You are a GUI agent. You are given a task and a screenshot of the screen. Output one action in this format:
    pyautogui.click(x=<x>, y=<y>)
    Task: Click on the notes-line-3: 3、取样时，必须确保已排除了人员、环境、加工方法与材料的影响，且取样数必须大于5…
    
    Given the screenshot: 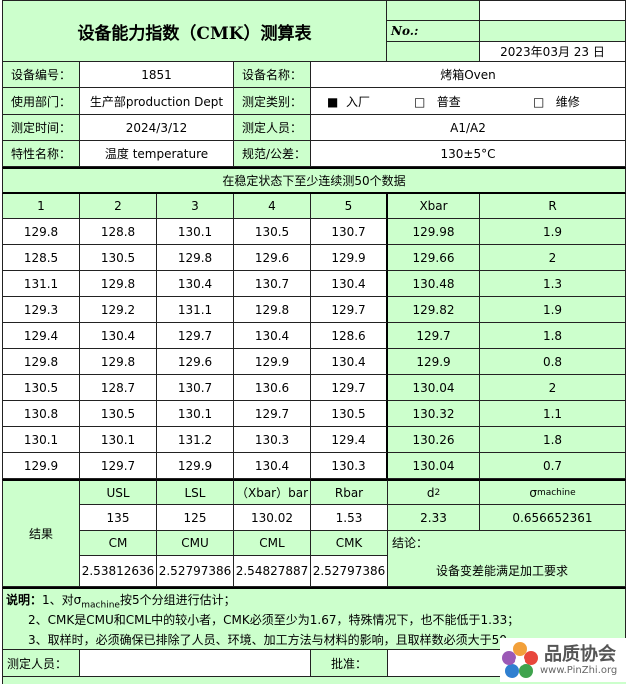 What is the action you would take?
    pyautogui.click(x=273, y=640)
    